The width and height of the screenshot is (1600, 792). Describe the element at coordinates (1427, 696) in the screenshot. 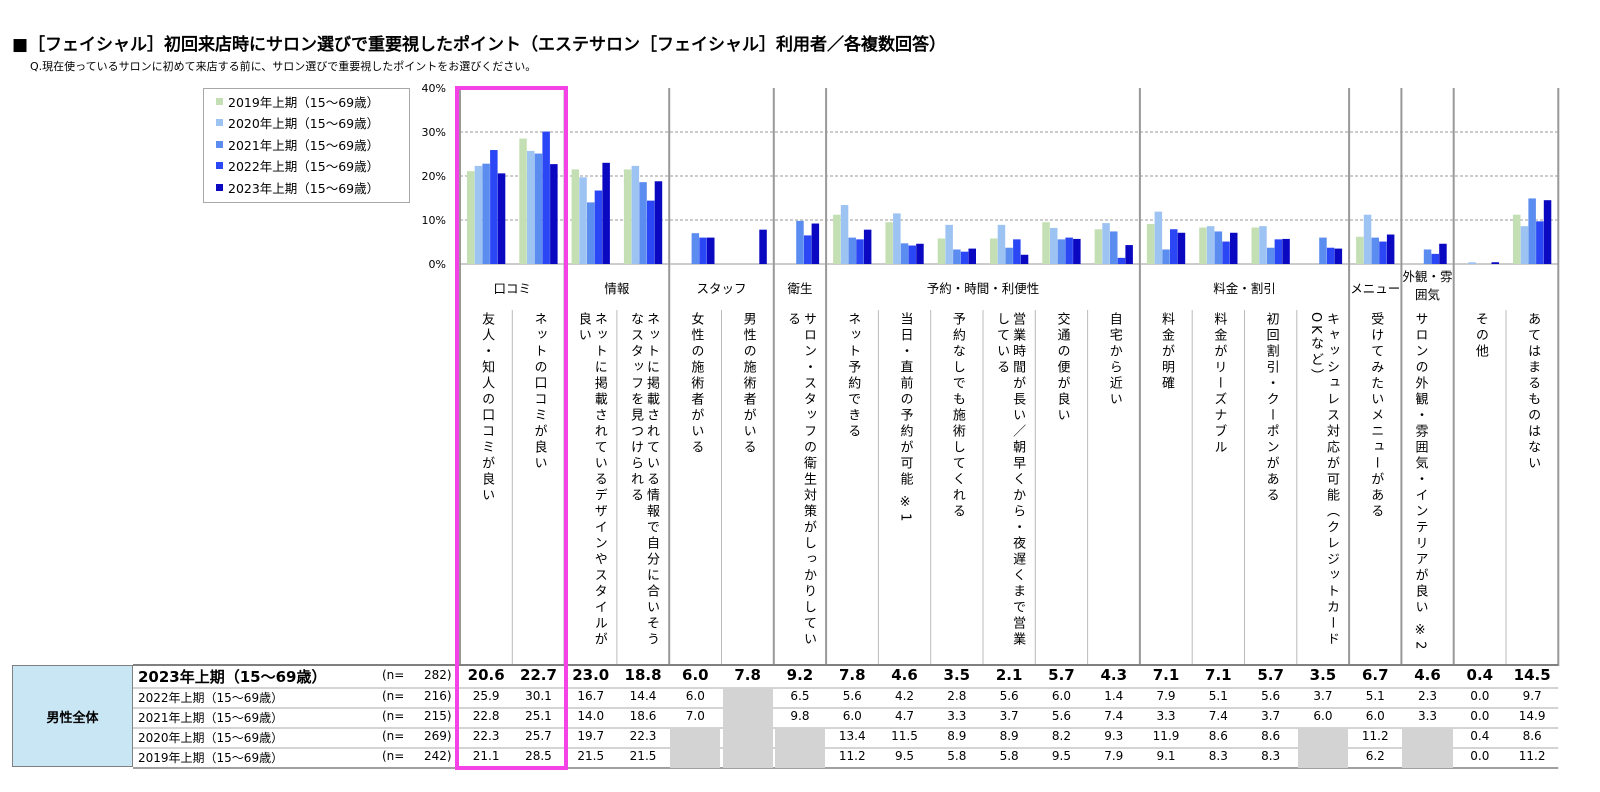

I see `table-cell: 2.3` at that location.